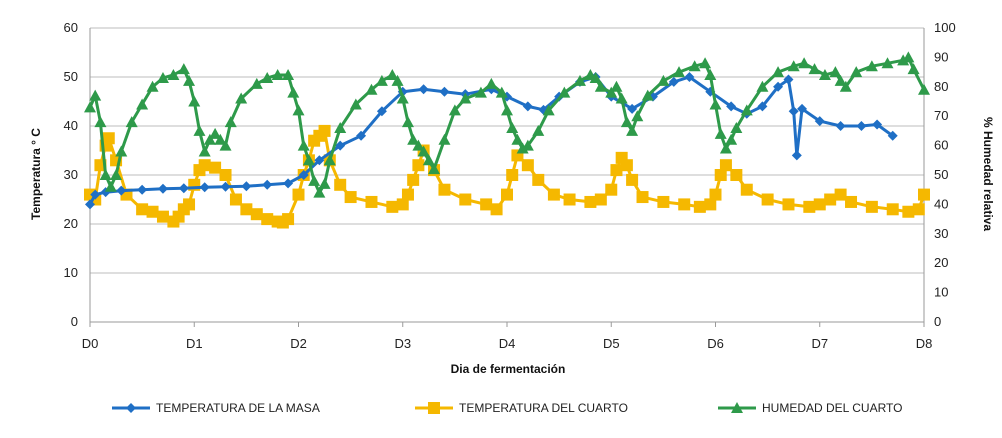  I want to click on y2-tick-label: 100, so click(945, 27).